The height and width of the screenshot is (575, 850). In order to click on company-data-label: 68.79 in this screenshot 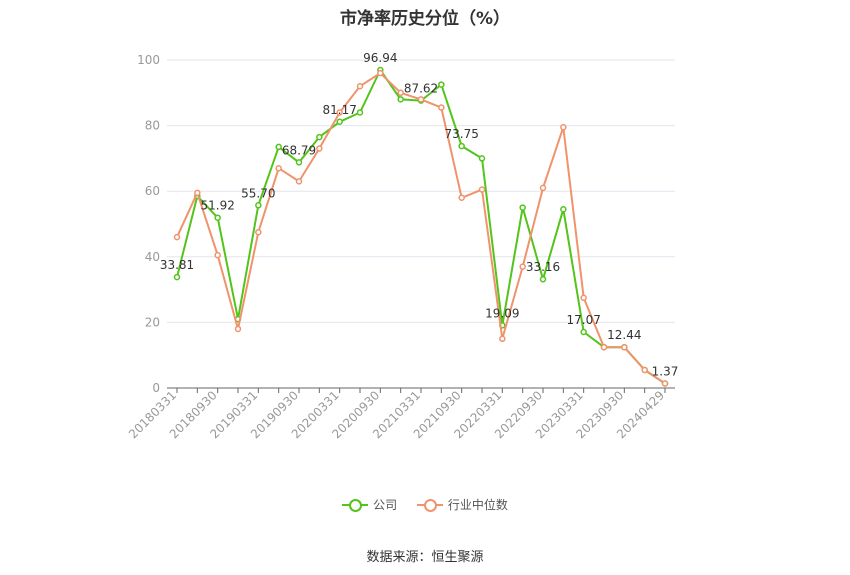, I will do `click(299, 150)`.